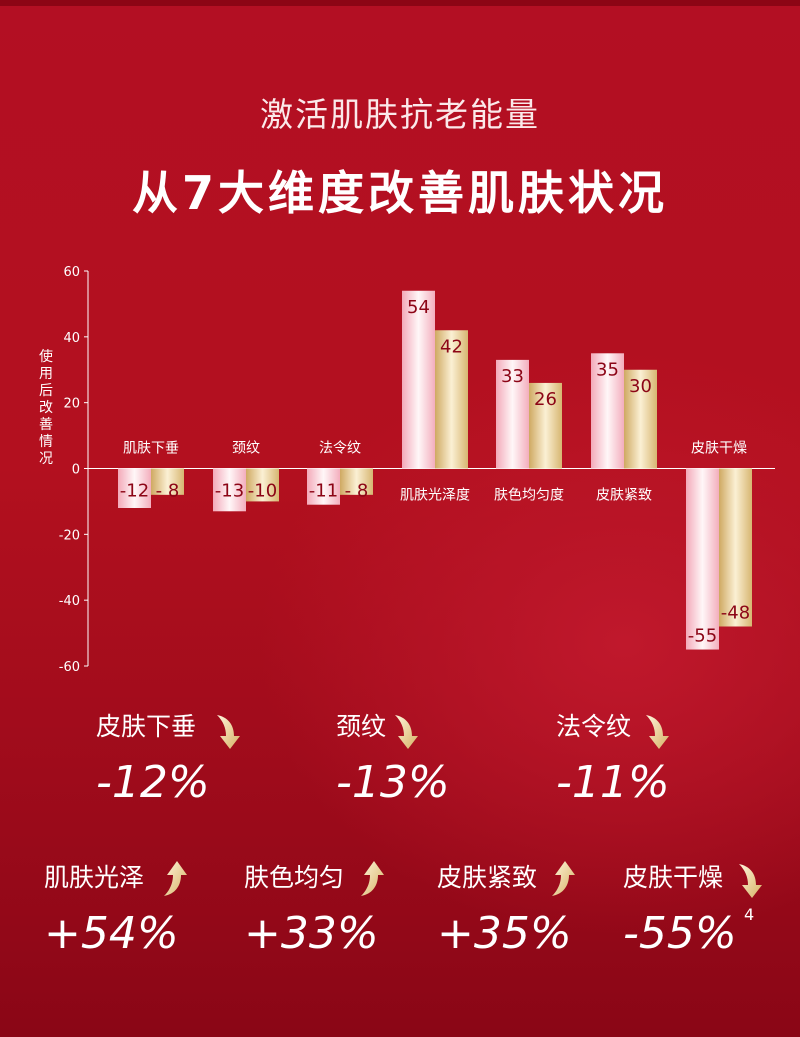  I want to click on y-tick-label: -60, so click(69, 667).